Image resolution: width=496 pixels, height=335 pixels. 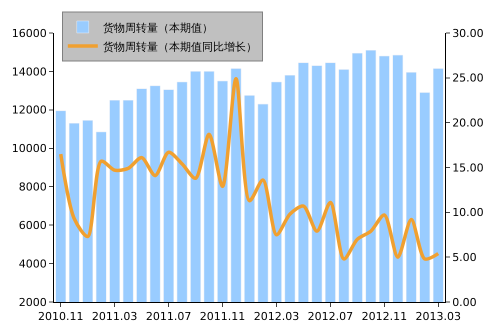 I want to click on x-tick-label: 2011.11, so click(x=223, y=317).